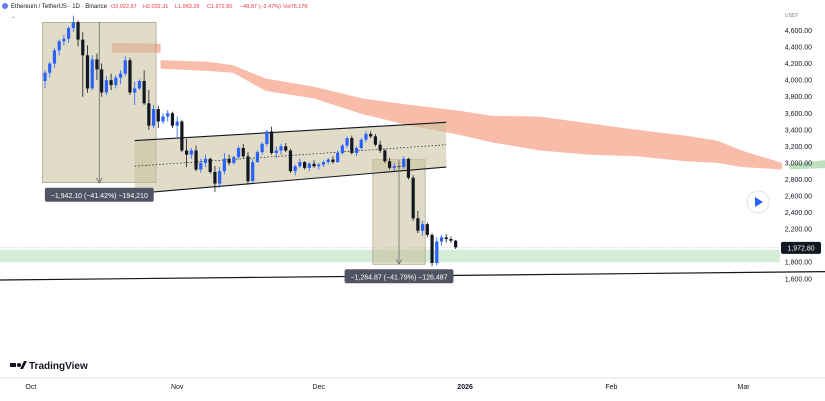 Image resolution: width=825 pixels, height=401 pixels. I want to click on y-tick-label: 3,200.00, so click(798, 147).